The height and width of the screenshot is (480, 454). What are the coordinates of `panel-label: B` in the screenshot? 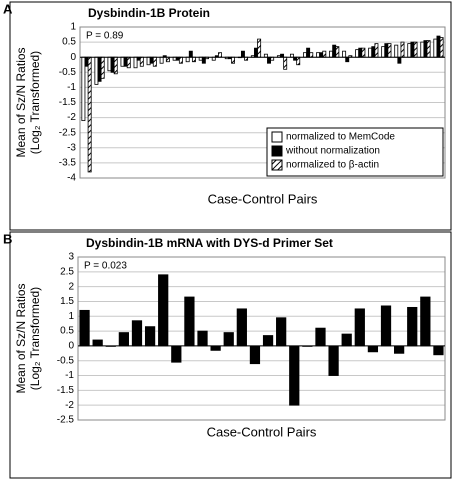 It's located at (7, 238).